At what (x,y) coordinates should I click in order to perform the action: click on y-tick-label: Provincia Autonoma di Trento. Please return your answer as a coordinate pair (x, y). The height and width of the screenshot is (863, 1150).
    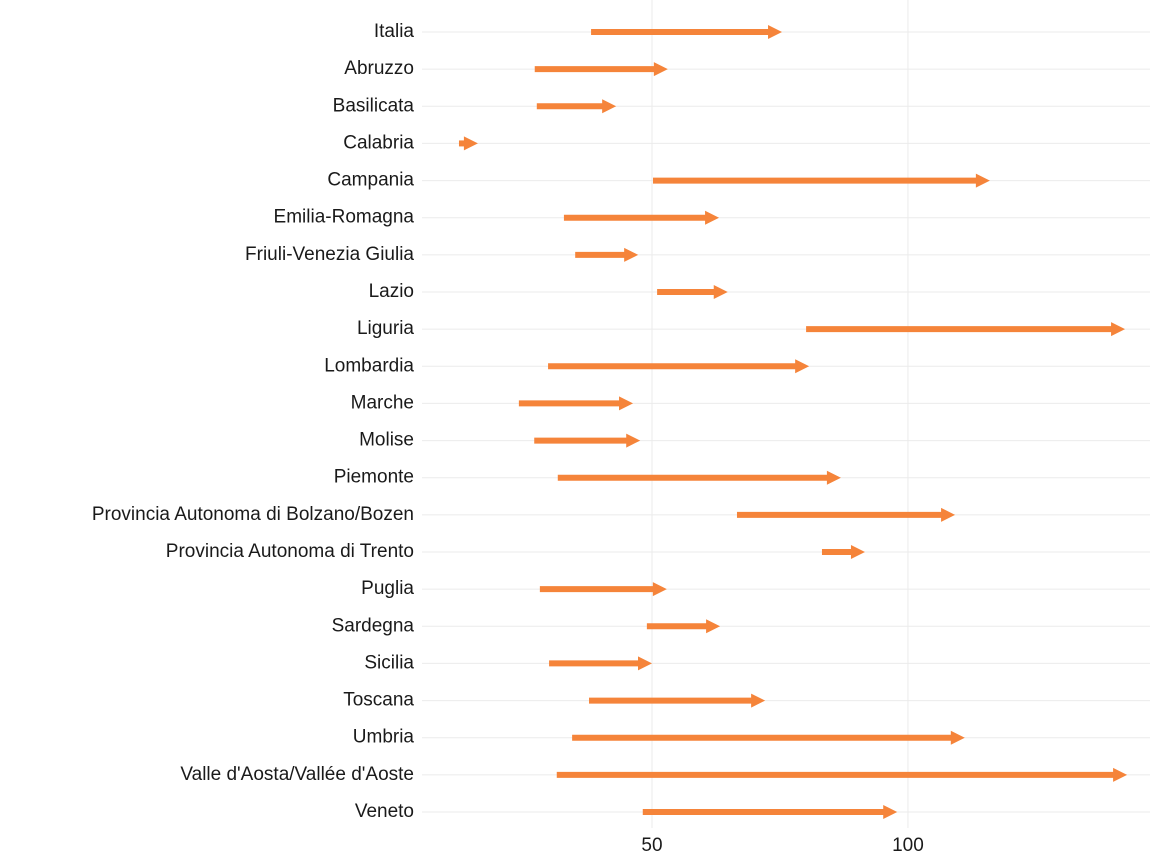
    Looking at the image, I should click on (290, 551).